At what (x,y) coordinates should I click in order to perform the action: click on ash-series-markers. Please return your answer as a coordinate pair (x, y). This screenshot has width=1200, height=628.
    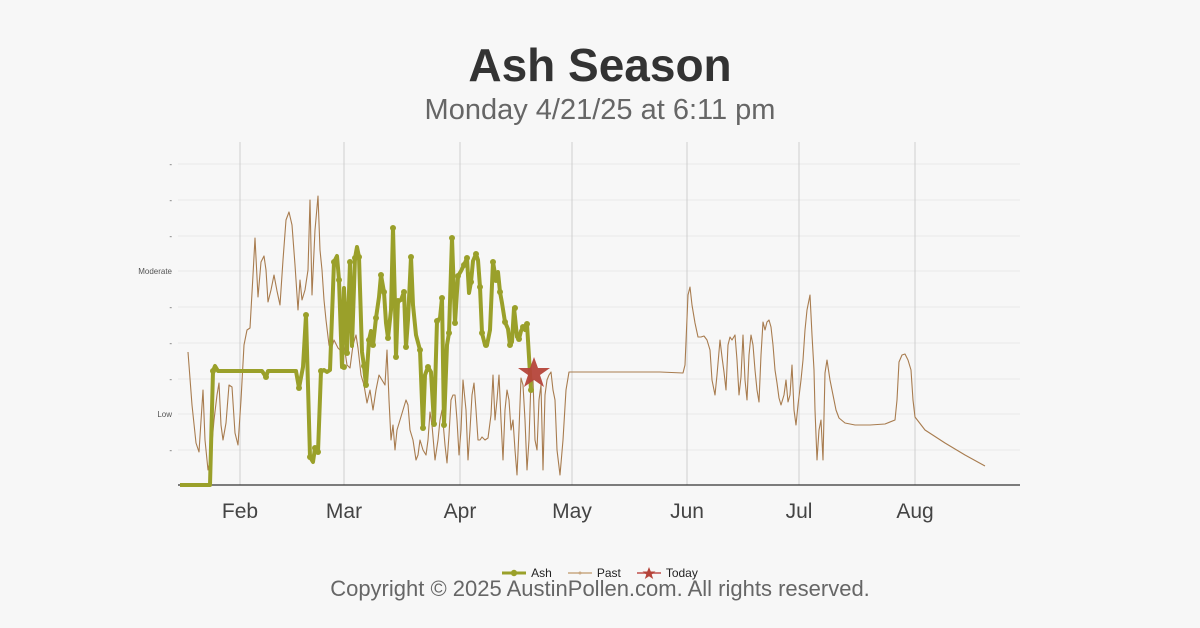
    Looking at the image, I should click on (372, 342).